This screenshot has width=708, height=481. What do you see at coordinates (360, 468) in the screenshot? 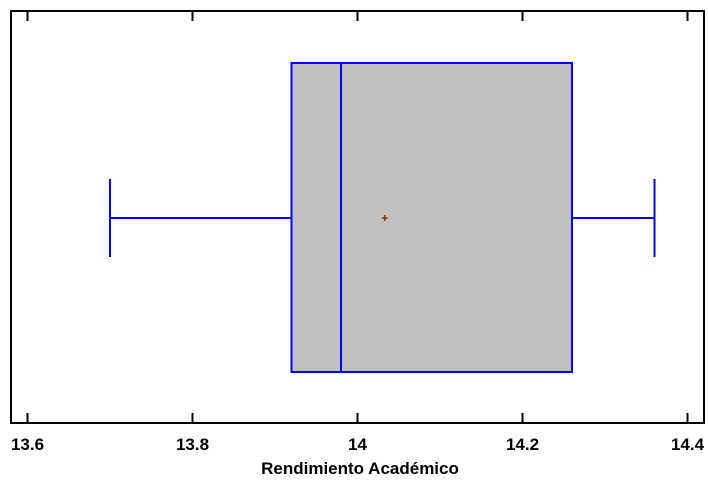
I see `x-axis-label: Rendimiento Académico` at bounding box center [360, 468].